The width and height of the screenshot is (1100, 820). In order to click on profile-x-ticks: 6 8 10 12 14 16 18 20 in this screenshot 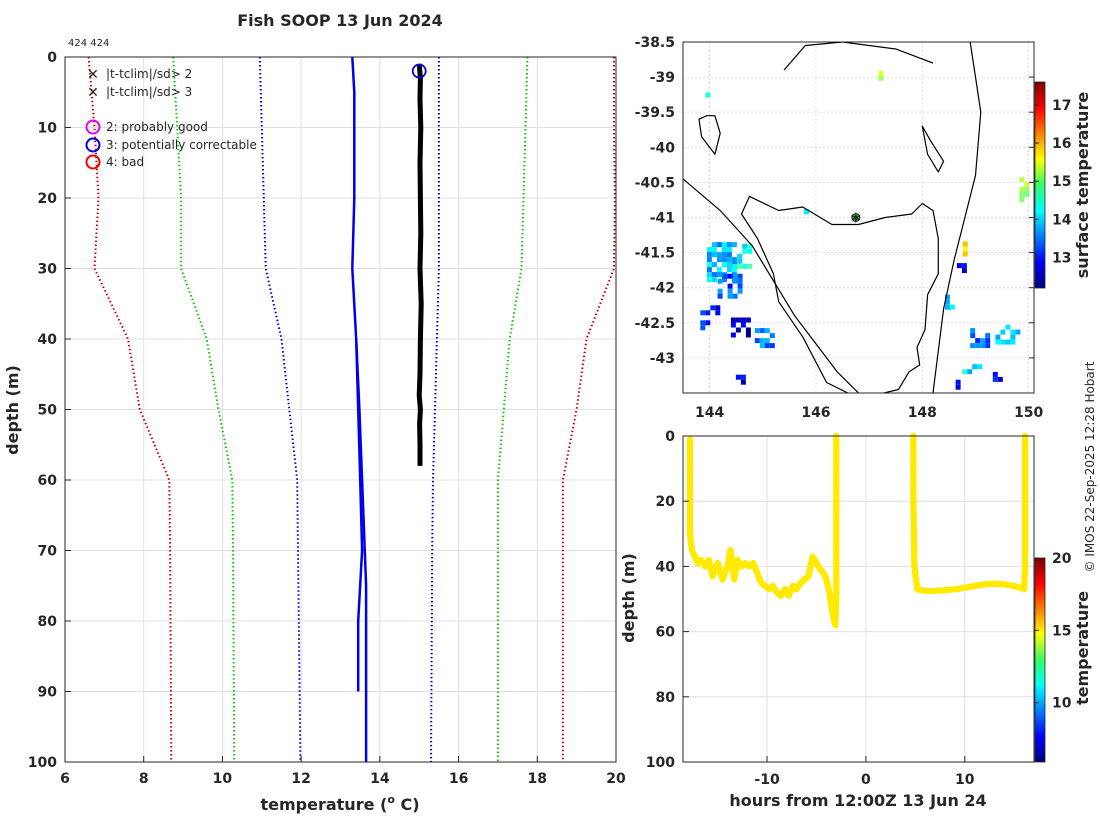, I will do `click(343, 771)`.